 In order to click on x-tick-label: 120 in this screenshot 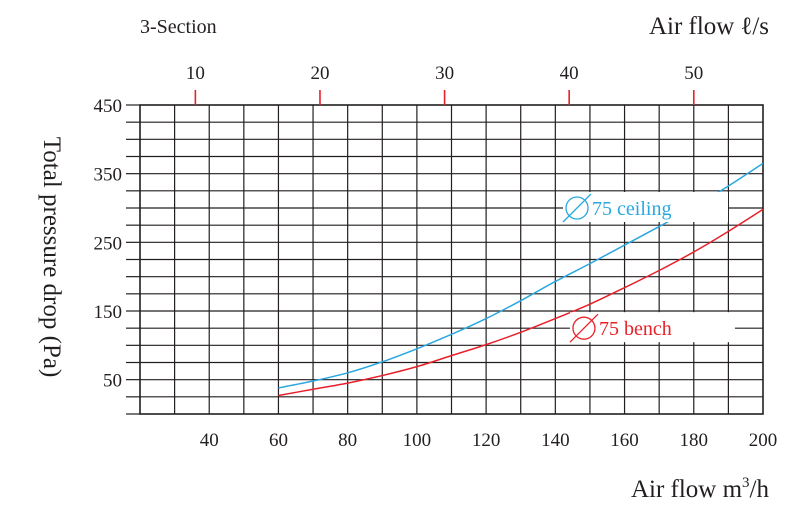, I will do `click(486, 440)`.